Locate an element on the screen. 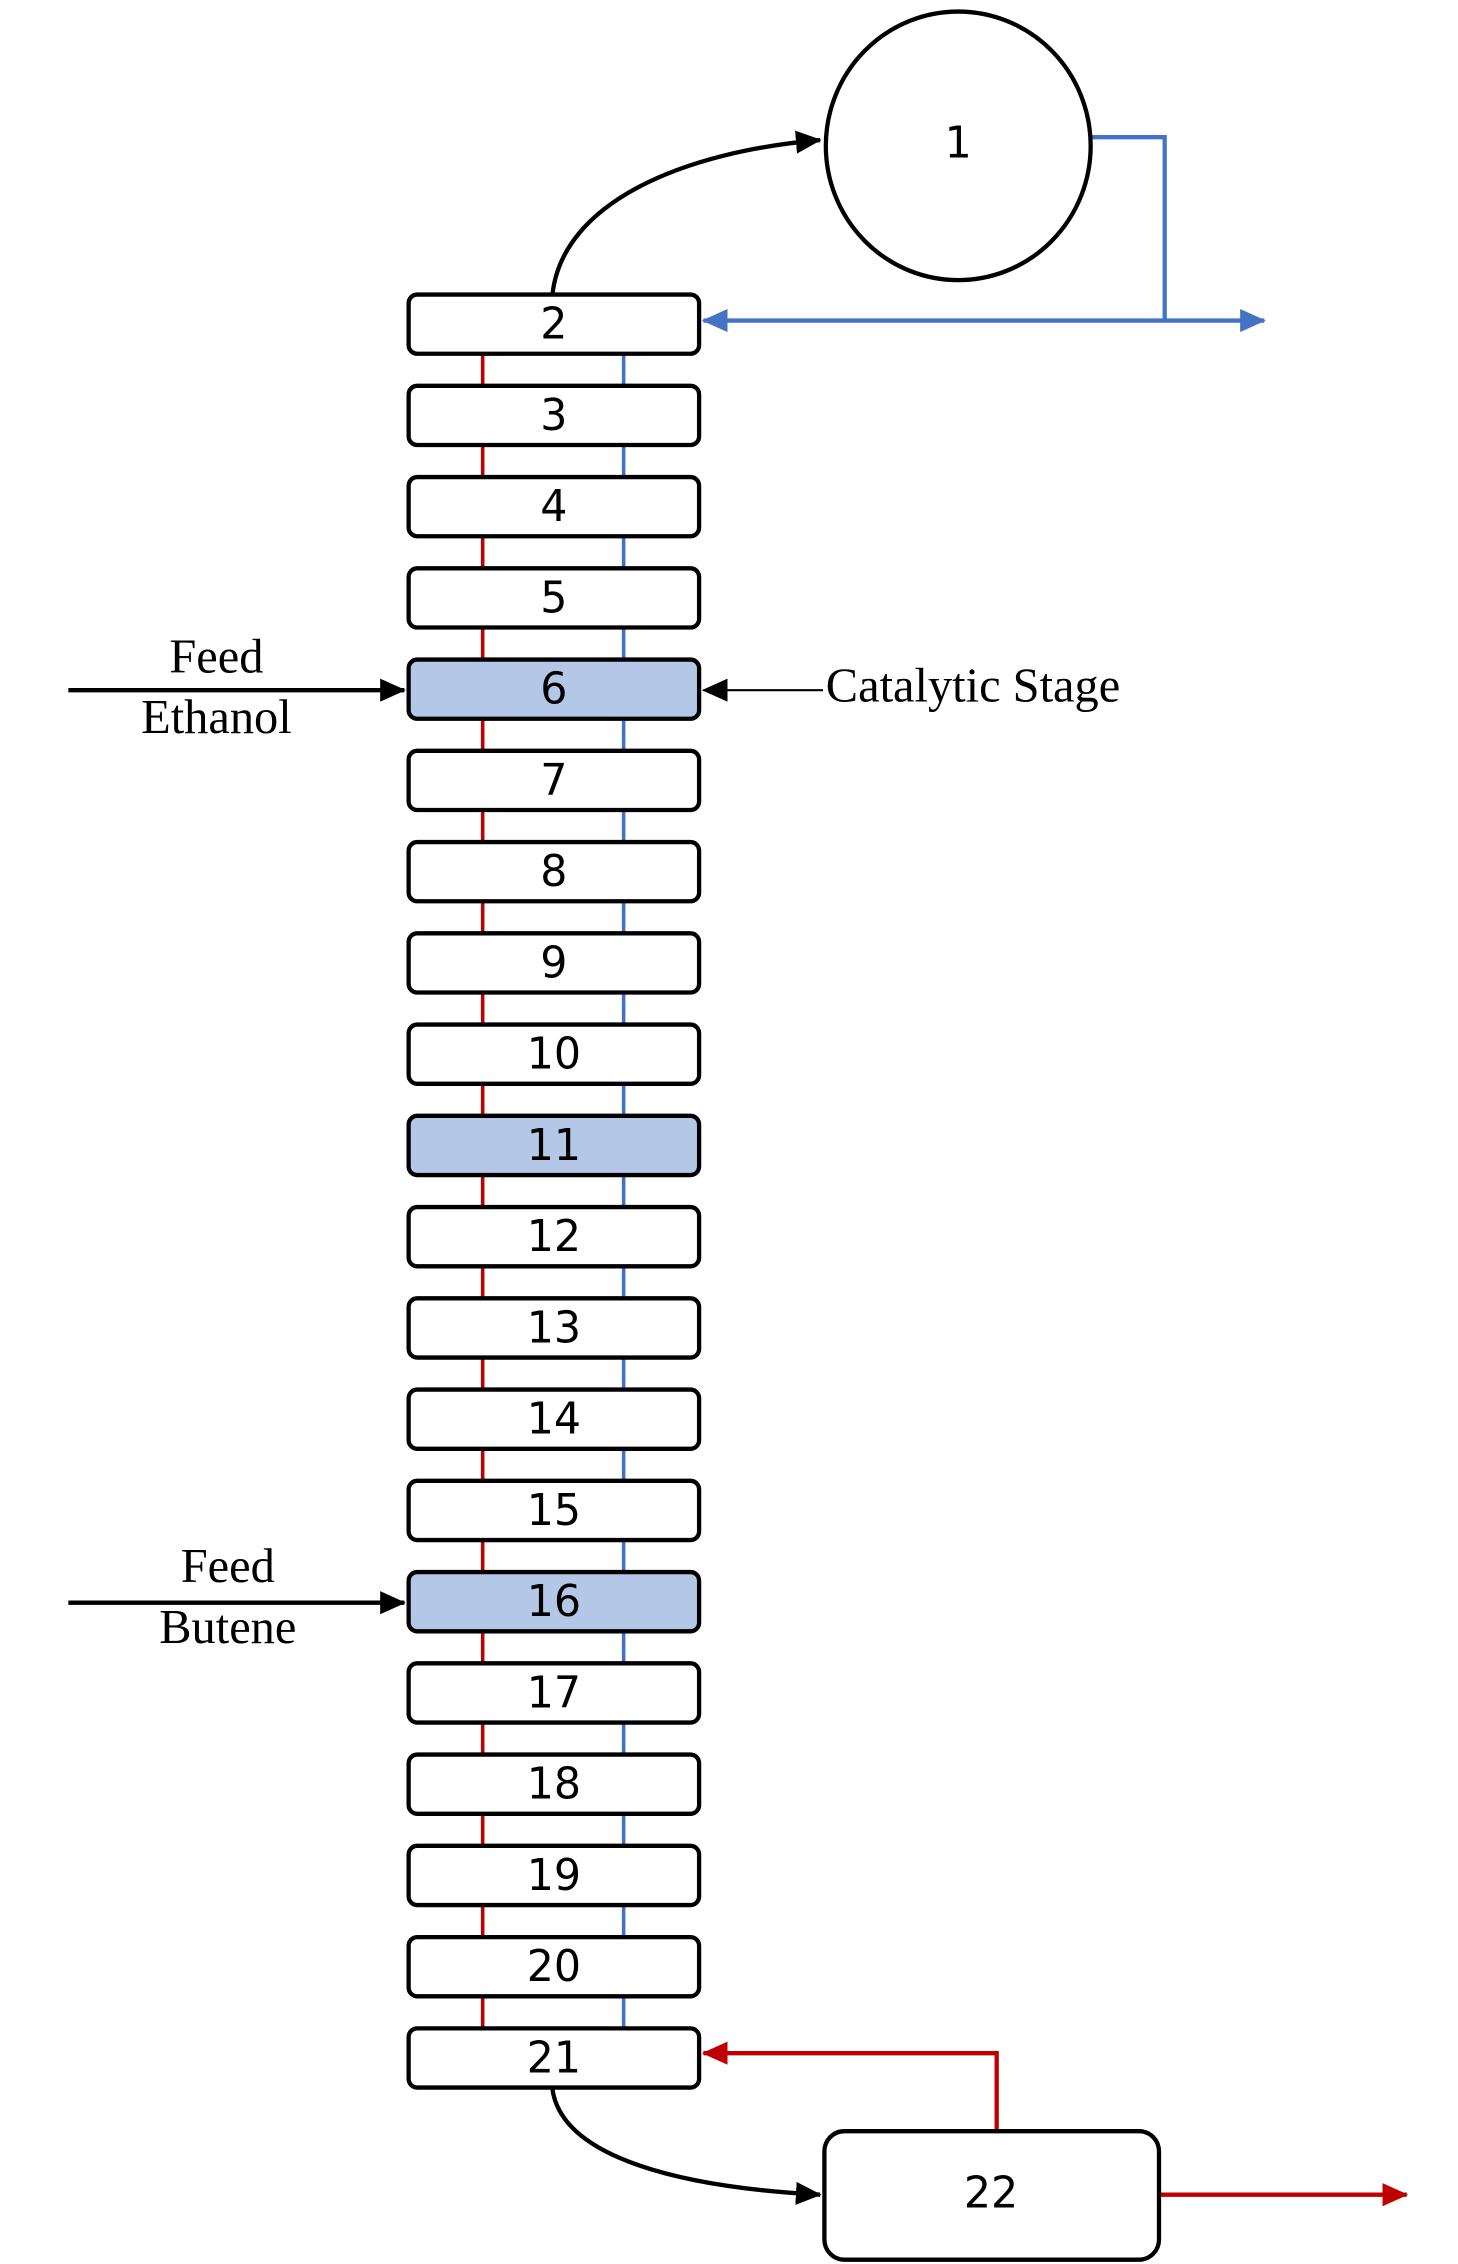 The width and height of the screenshot is (1458, 2264). stage-label: 9 is located at coordinates (553, 963).